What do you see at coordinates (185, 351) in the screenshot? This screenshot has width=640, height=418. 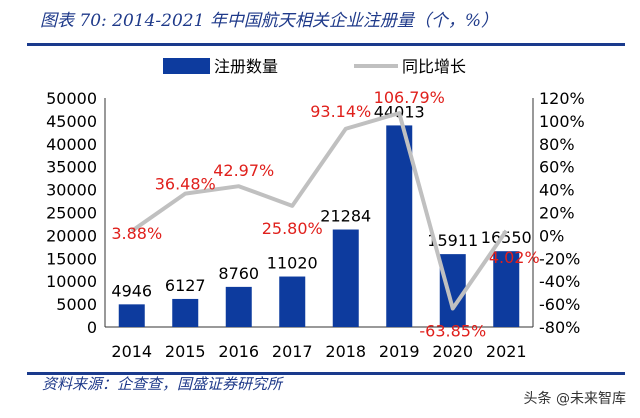 I see `x-tick-label: 2015` at bounding box center [185, 351].